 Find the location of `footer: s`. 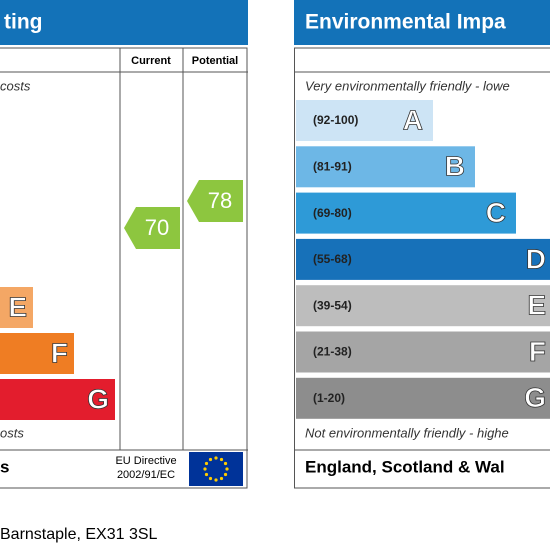

footer: s is located at coordinates (4, 466).